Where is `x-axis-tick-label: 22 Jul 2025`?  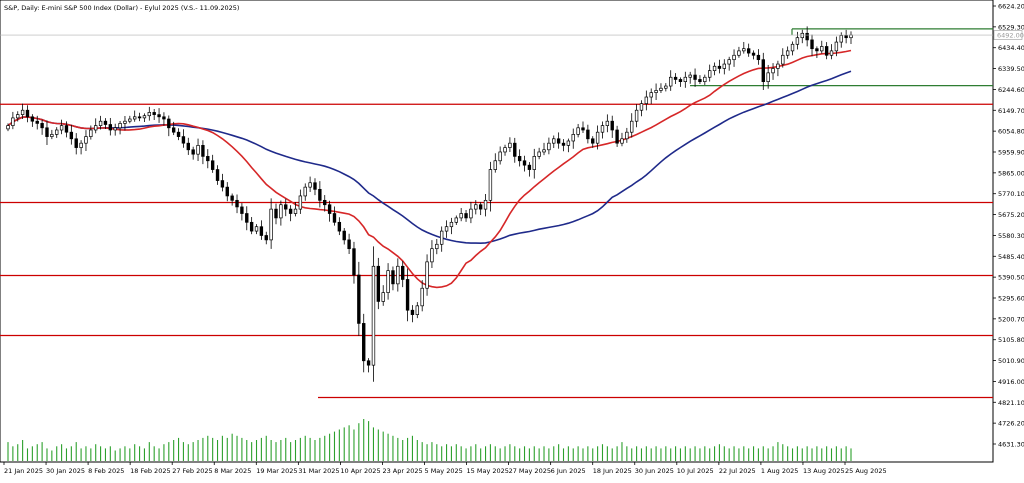
x-axis-tick-label: 22 Jul 2025 is located at coordinates (737, 471).